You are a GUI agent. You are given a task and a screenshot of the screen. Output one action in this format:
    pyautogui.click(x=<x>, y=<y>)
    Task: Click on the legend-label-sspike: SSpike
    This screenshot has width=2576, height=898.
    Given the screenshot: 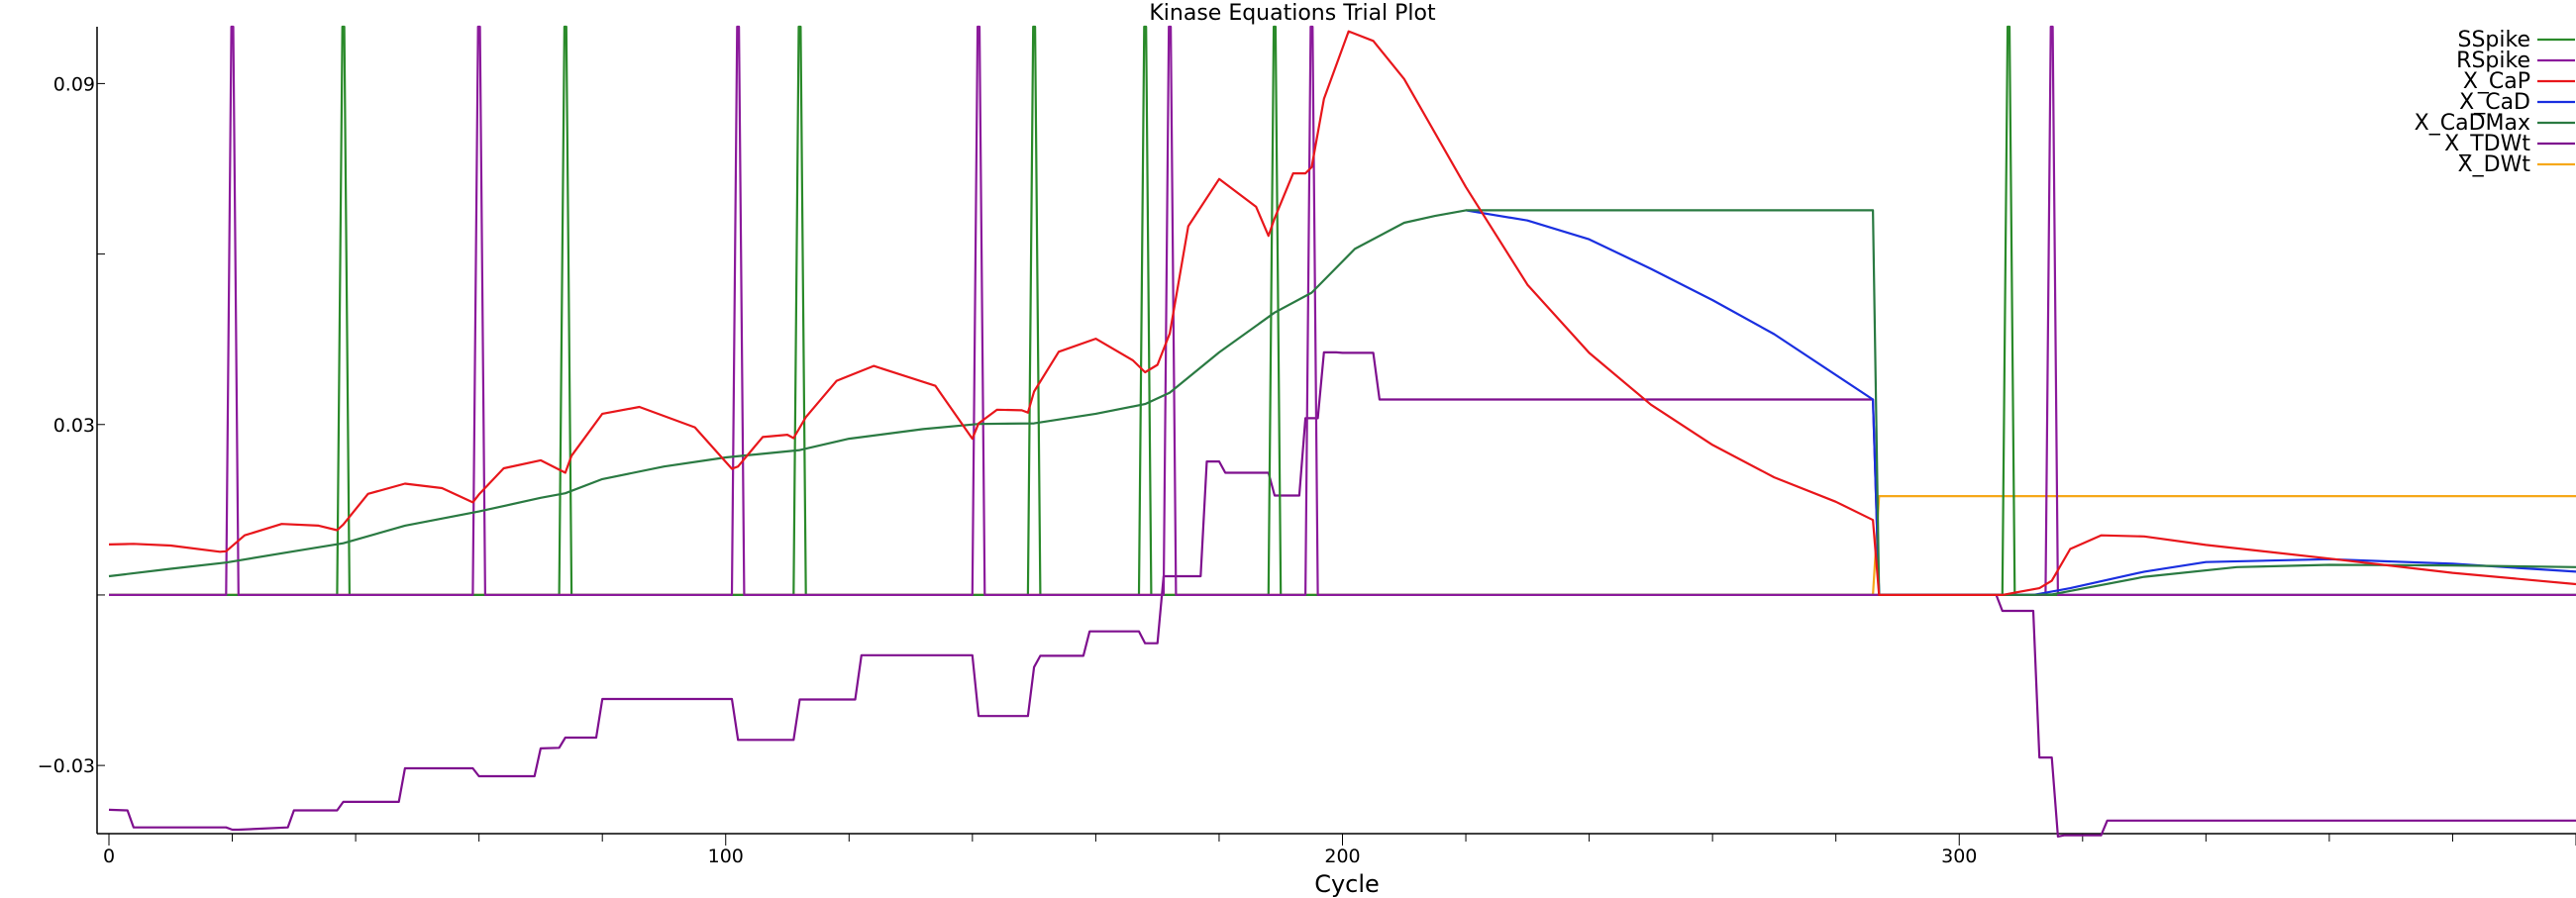 What is the action you would take?
    pyautogui.click(x=2494, y=40)
    